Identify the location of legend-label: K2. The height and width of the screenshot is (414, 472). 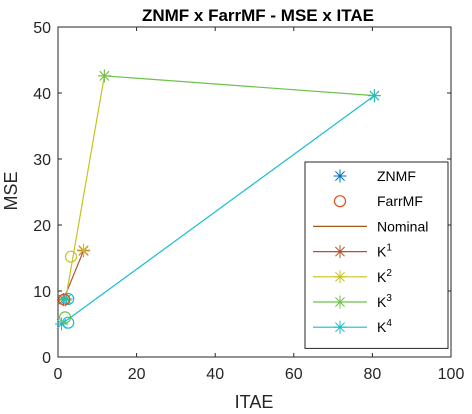
(384, 276).